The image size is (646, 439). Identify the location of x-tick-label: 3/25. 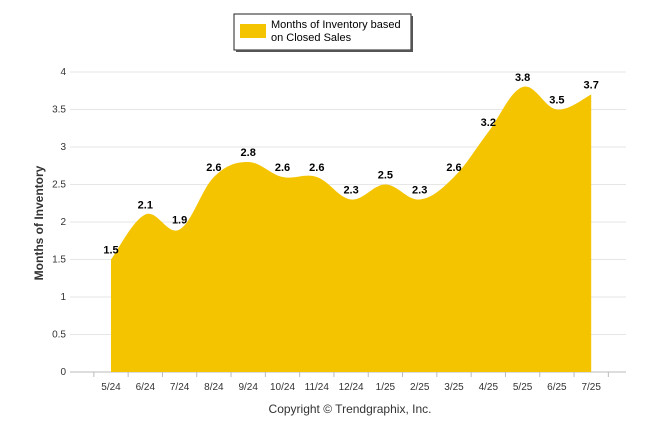
(454, 387).